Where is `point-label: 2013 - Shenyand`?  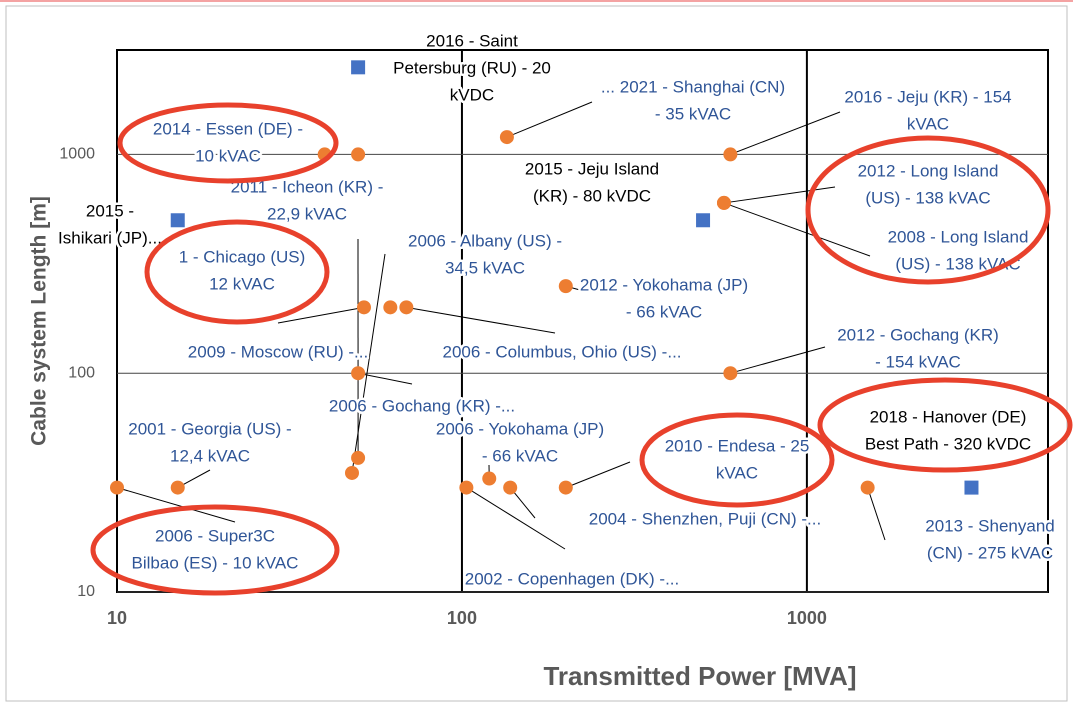 point-label: 2013 - Shenyand is located at coordinates (990, 525).